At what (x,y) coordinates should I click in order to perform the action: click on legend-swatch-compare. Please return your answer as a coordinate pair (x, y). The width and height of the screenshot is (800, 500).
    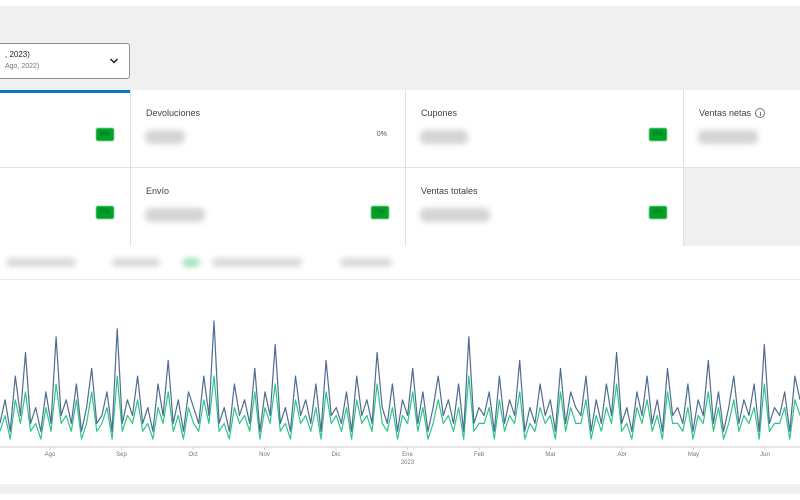
    Looking at the image, I should click on (191, 262).